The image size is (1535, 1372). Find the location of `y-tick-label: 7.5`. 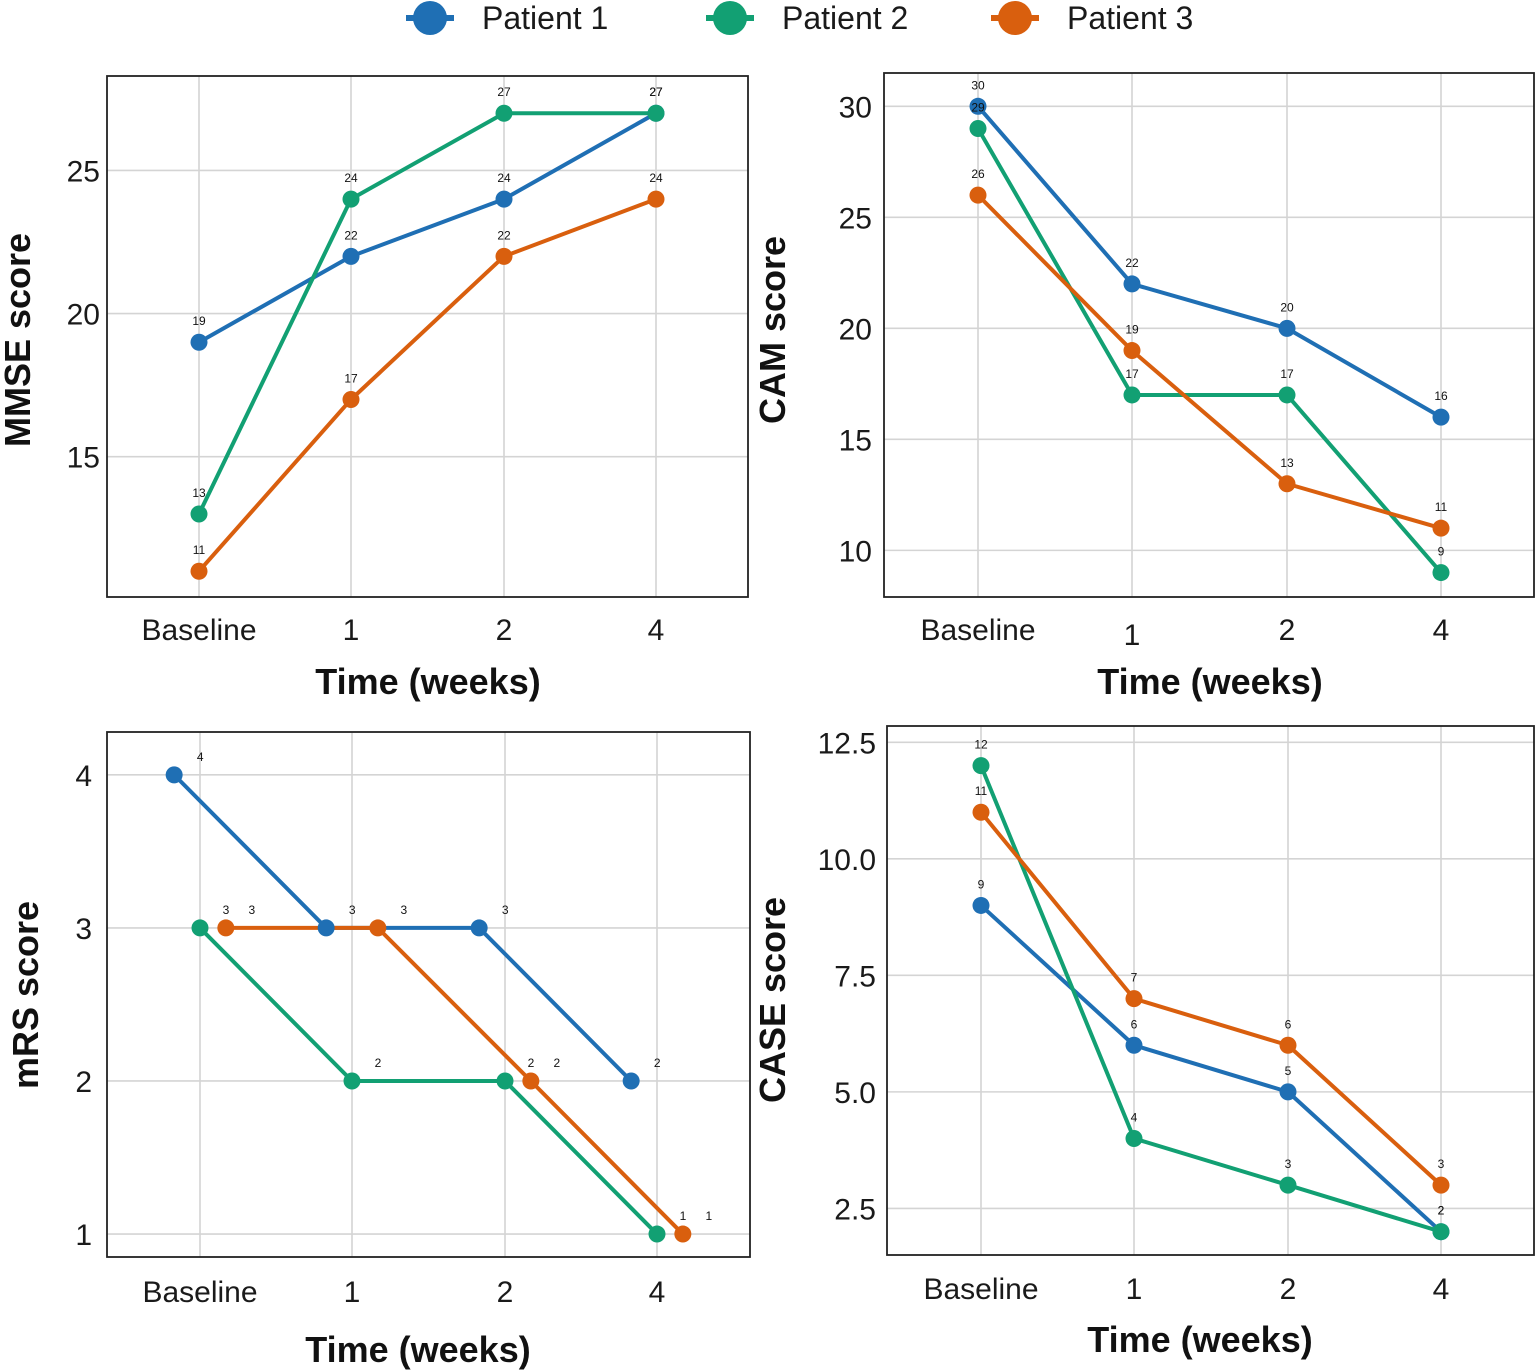

y-tick-label: 7.5 is located at coordinates (855, 976).